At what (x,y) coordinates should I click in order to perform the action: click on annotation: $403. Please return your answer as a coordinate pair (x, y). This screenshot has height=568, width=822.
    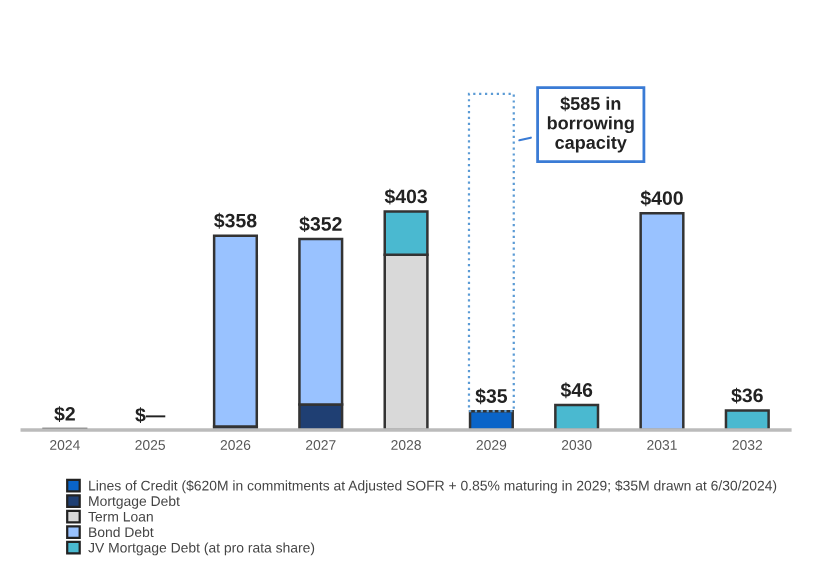
    Looking at the image, I should click on (405, 196).